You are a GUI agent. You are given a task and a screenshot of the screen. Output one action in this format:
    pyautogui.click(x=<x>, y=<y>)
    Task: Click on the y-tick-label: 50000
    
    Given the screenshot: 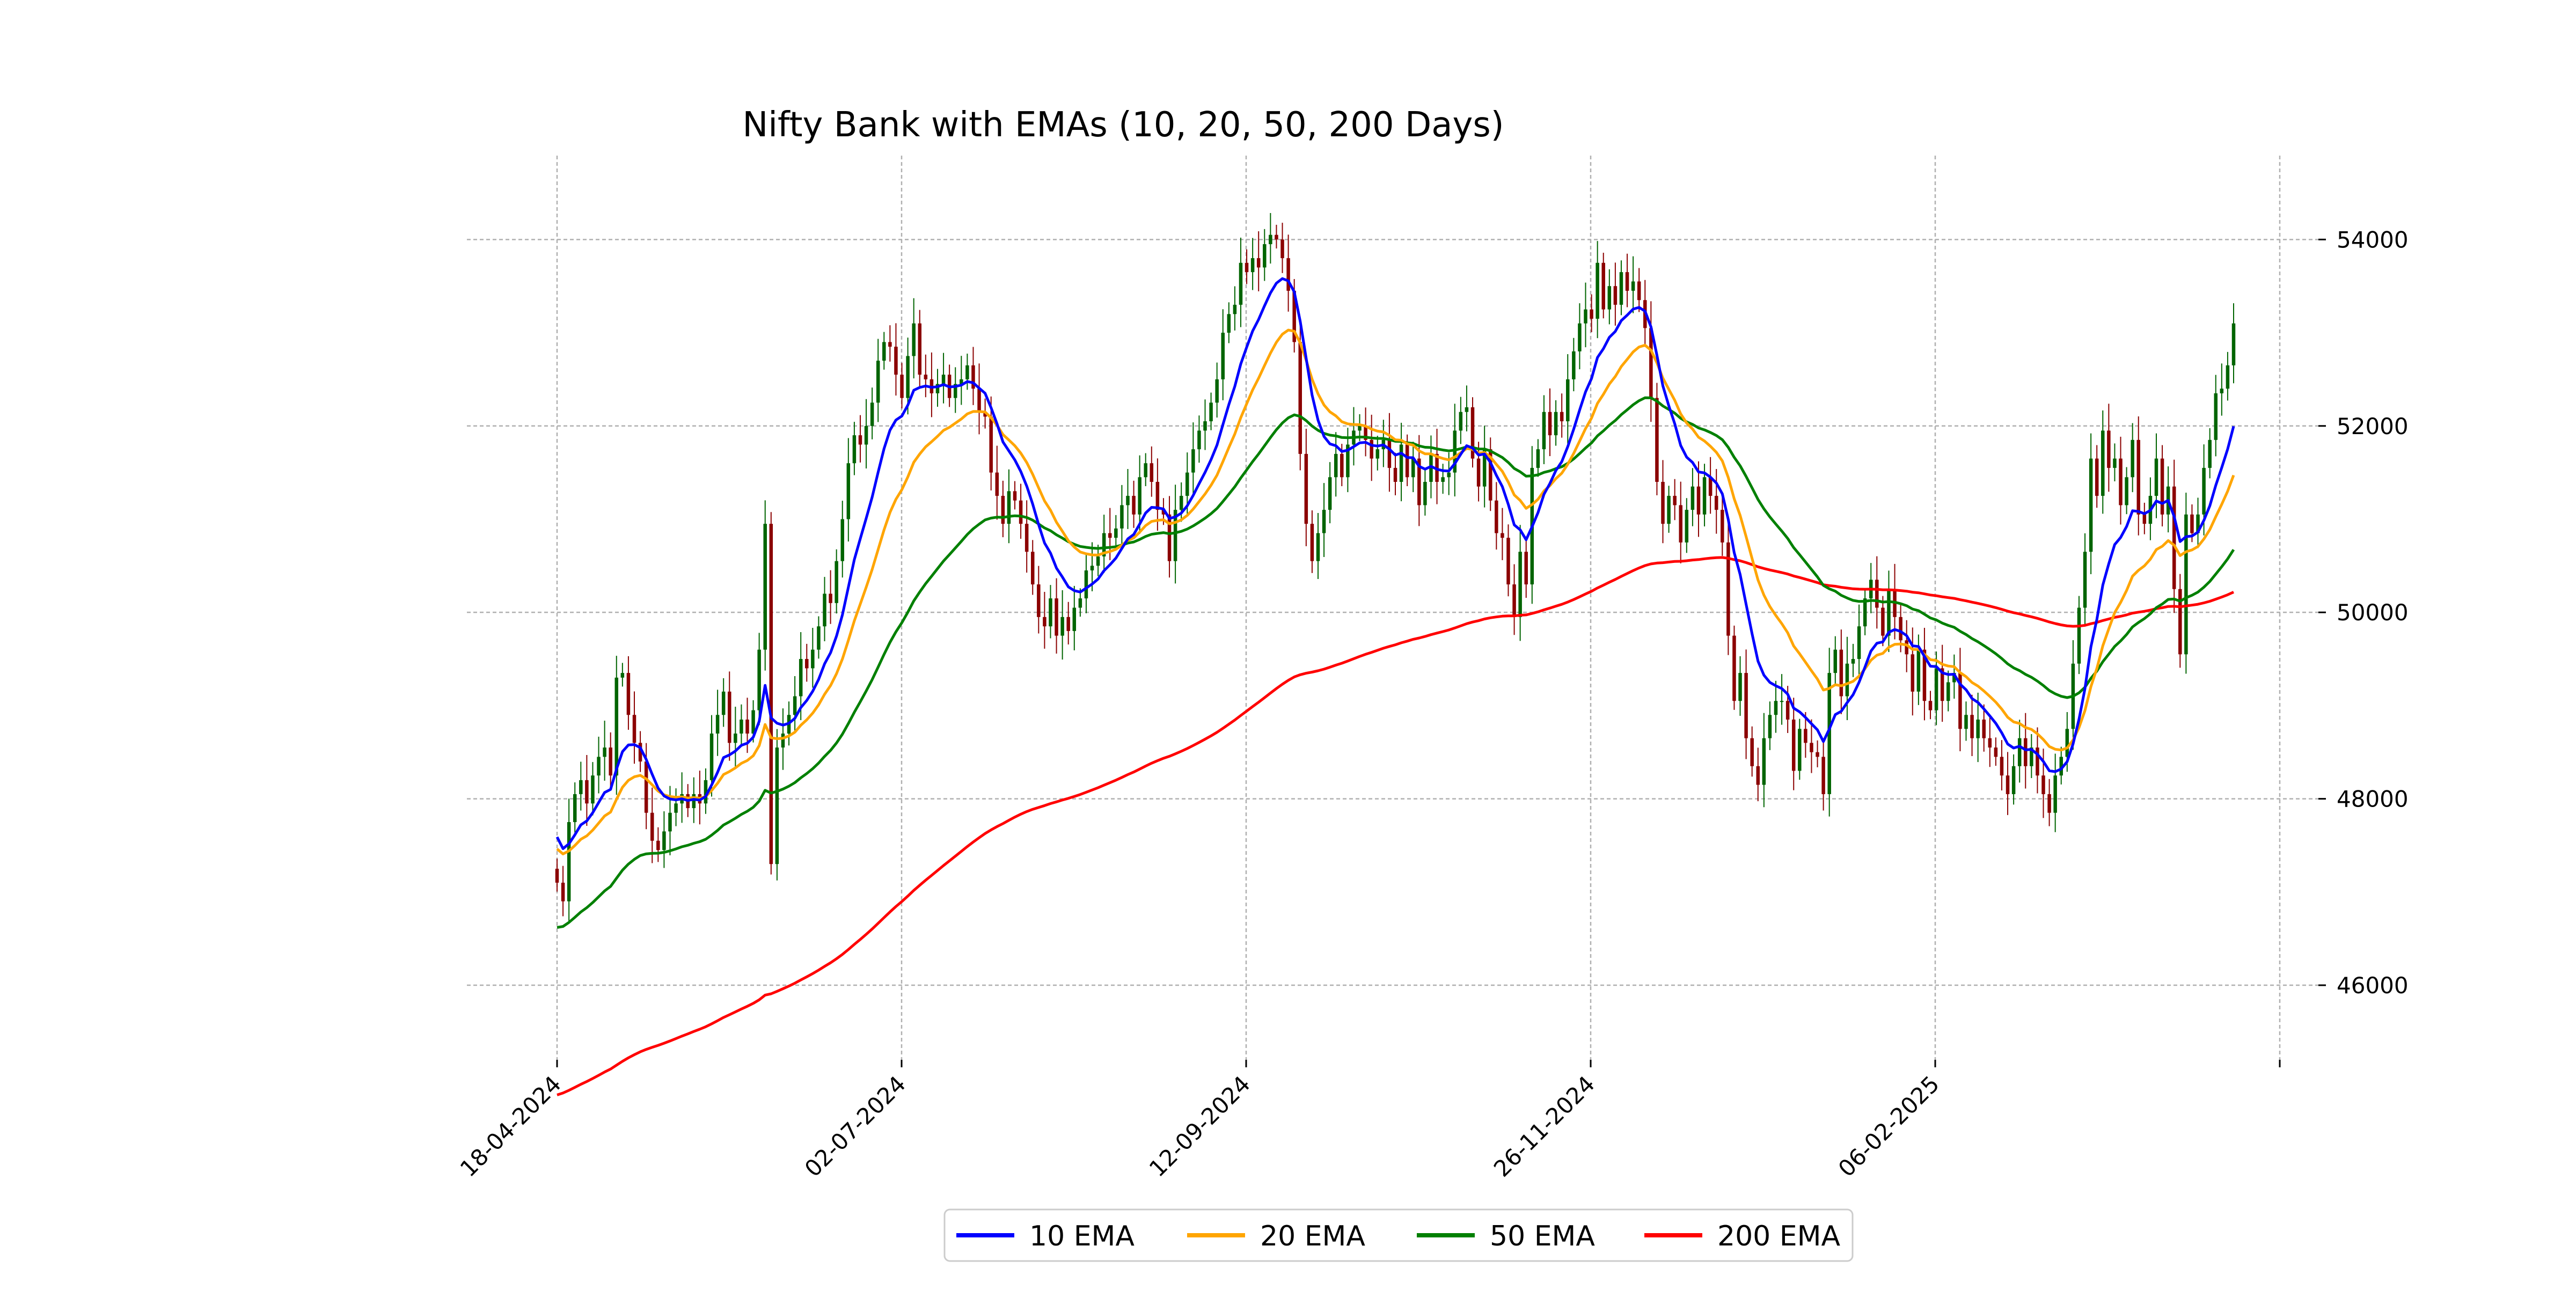 What is the action you would take?
    pyautogui.click(x=2373, y=612)
    